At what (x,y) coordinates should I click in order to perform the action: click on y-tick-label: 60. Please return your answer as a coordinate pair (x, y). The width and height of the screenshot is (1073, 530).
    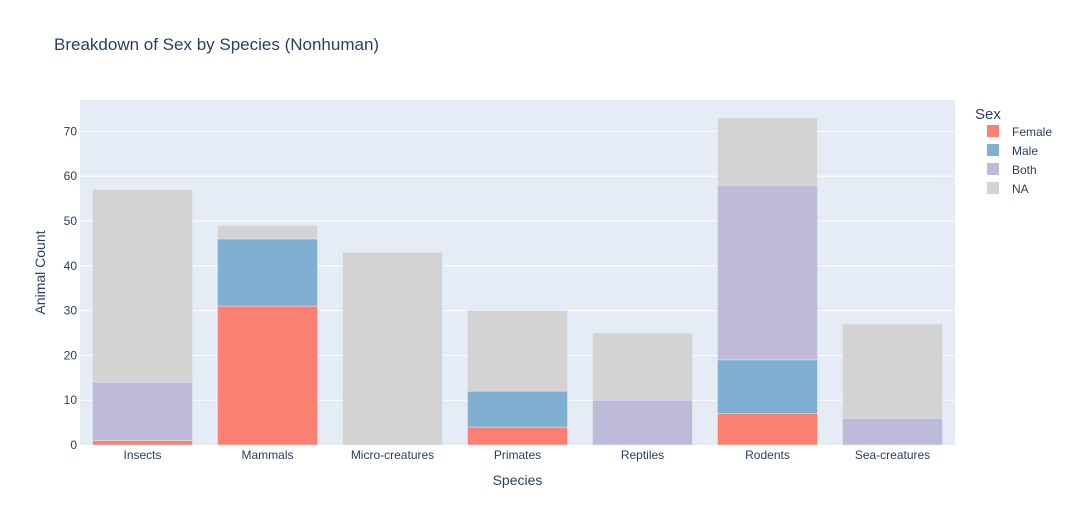
    Looking at the image, I should click on (71, 176).